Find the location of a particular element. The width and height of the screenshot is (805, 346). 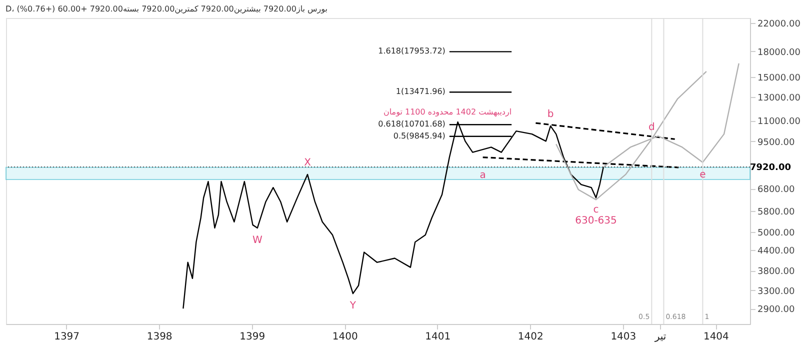

y-tick-label: 3300.00 is located at coordinates (776, 291).